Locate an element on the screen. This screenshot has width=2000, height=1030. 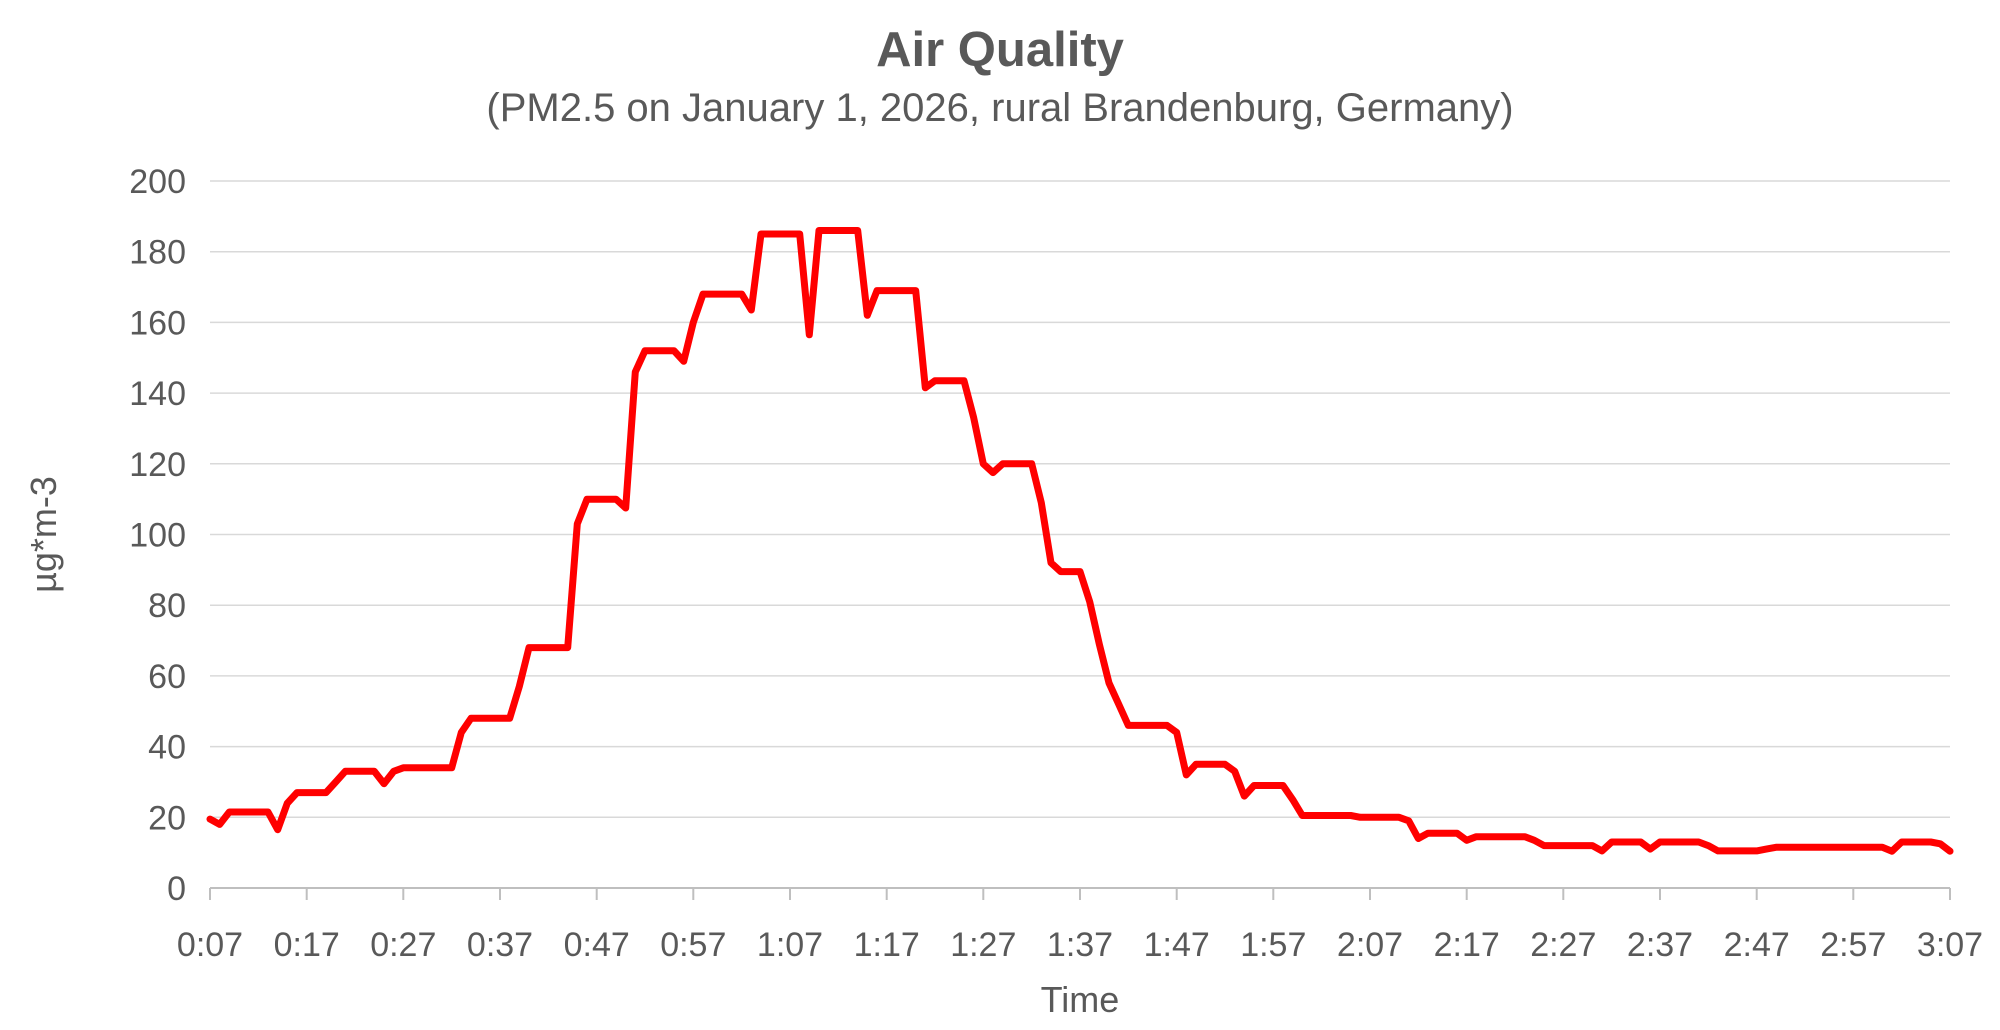
x-axis-tick-marks is located at coordinates (1080, 894).